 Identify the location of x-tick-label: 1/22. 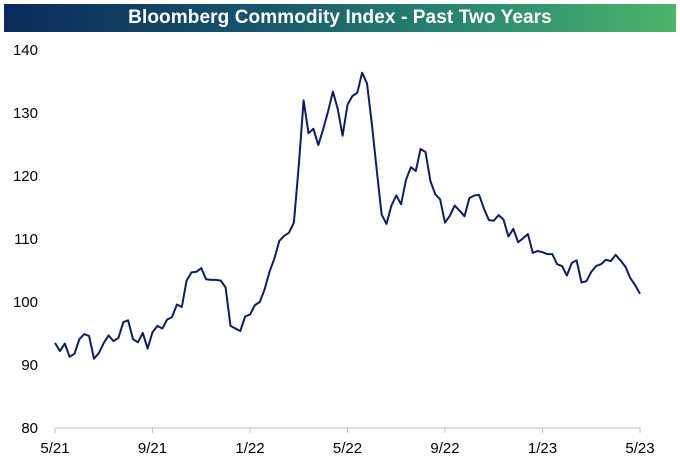
(249, 448).